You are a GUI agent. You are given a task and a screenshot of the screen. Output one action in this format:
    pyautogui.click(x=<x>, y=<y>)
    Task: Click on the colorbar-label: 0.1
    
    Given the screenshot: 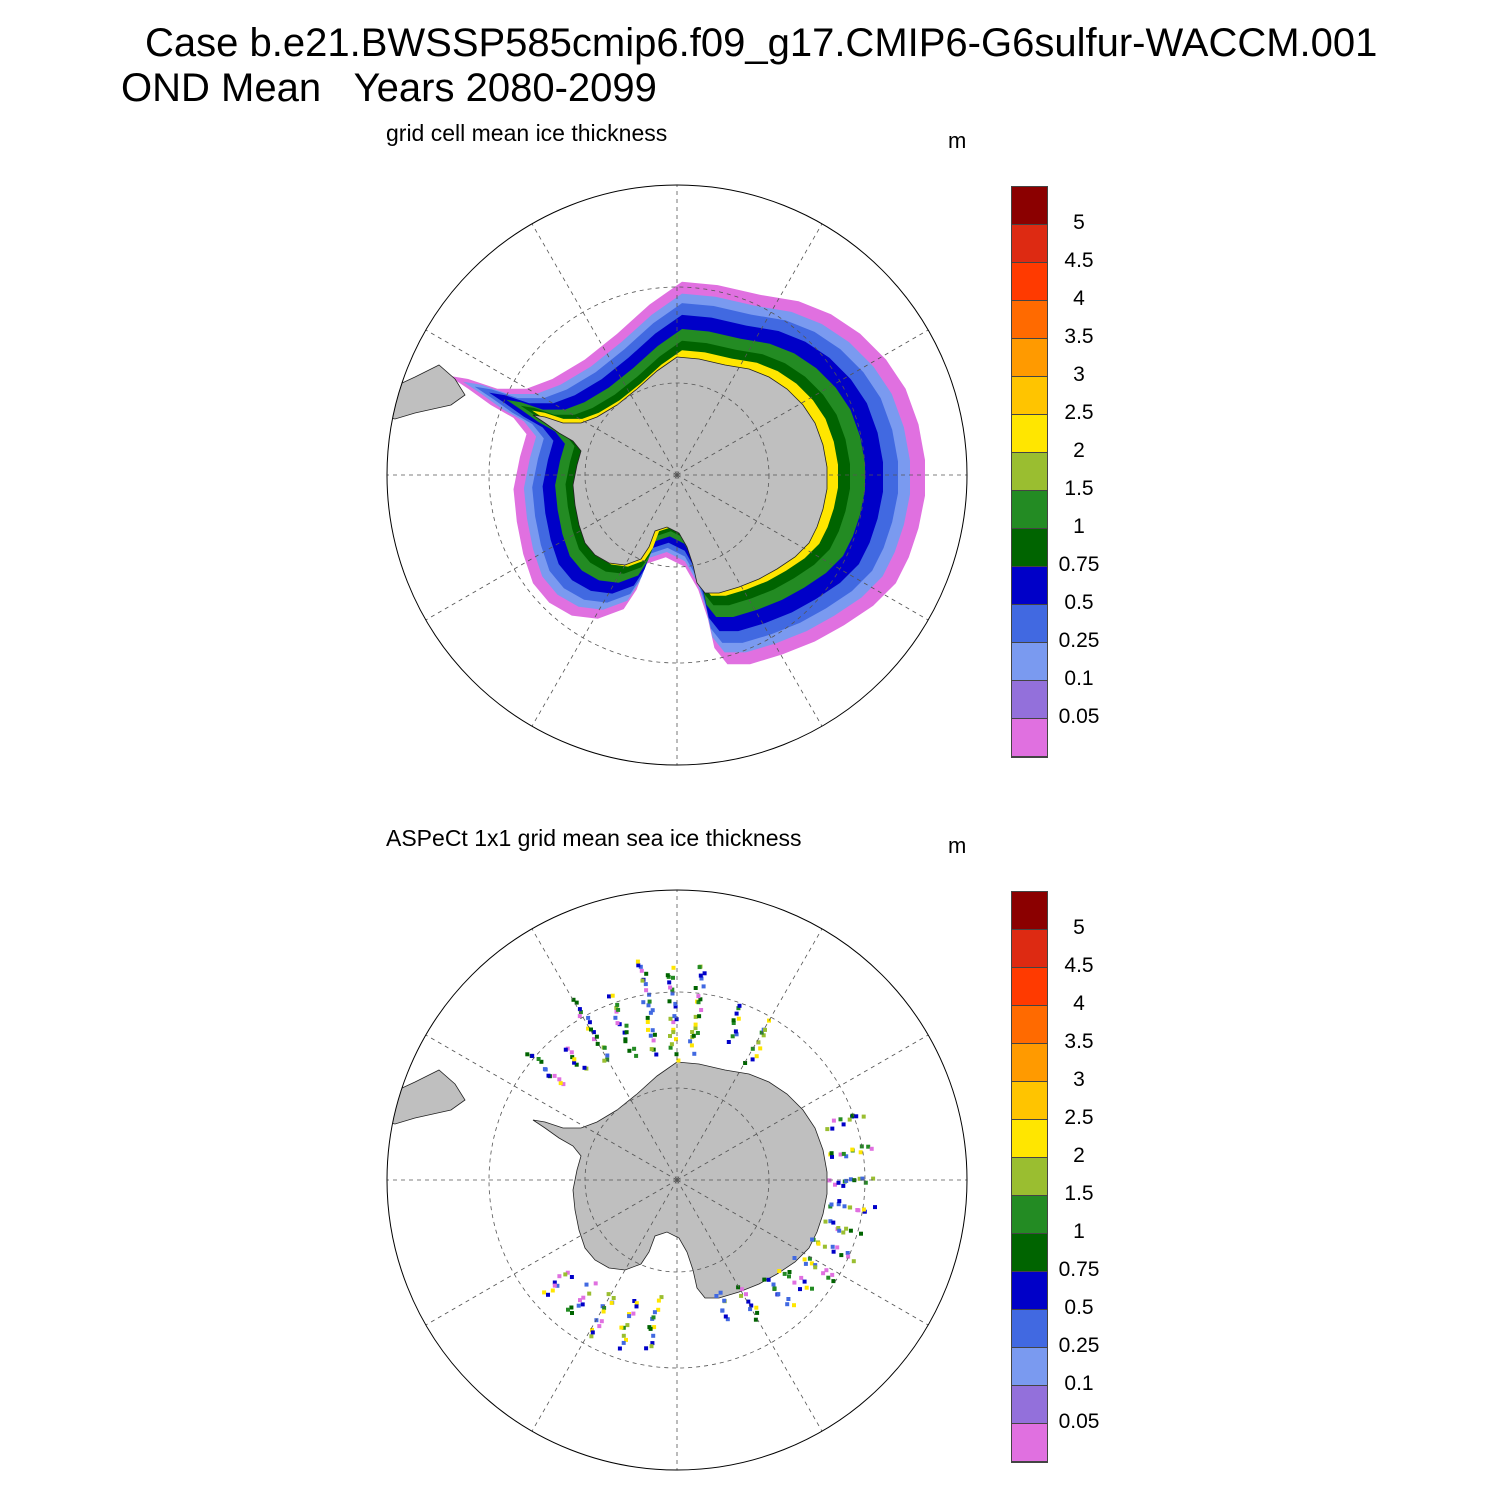 What is the action you would take?
    pyautogui.click(x=1079, y=1383)
    